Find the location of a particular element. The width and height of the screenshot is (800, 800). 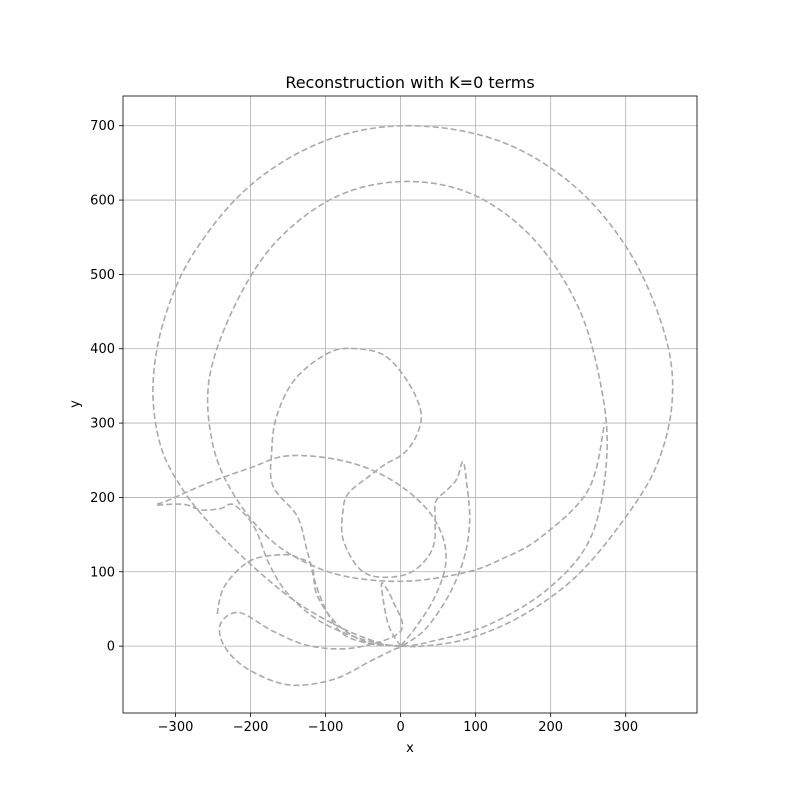

chart-title: Reconstruction with K=0 terms is located at coordinates (409, 82).